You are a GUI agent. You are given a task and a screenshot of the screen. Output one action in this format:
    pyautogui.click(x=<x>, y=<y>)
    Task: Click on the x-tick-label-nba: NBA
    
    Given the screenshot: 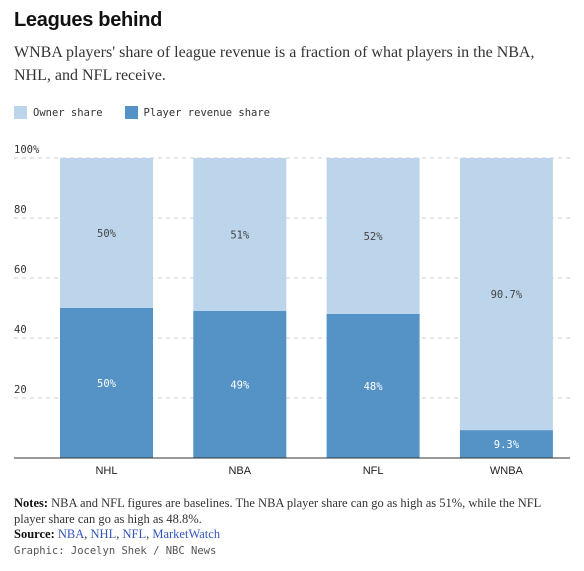 What is the action you would take?
    pyautogui.click(x=239, y=471)
    